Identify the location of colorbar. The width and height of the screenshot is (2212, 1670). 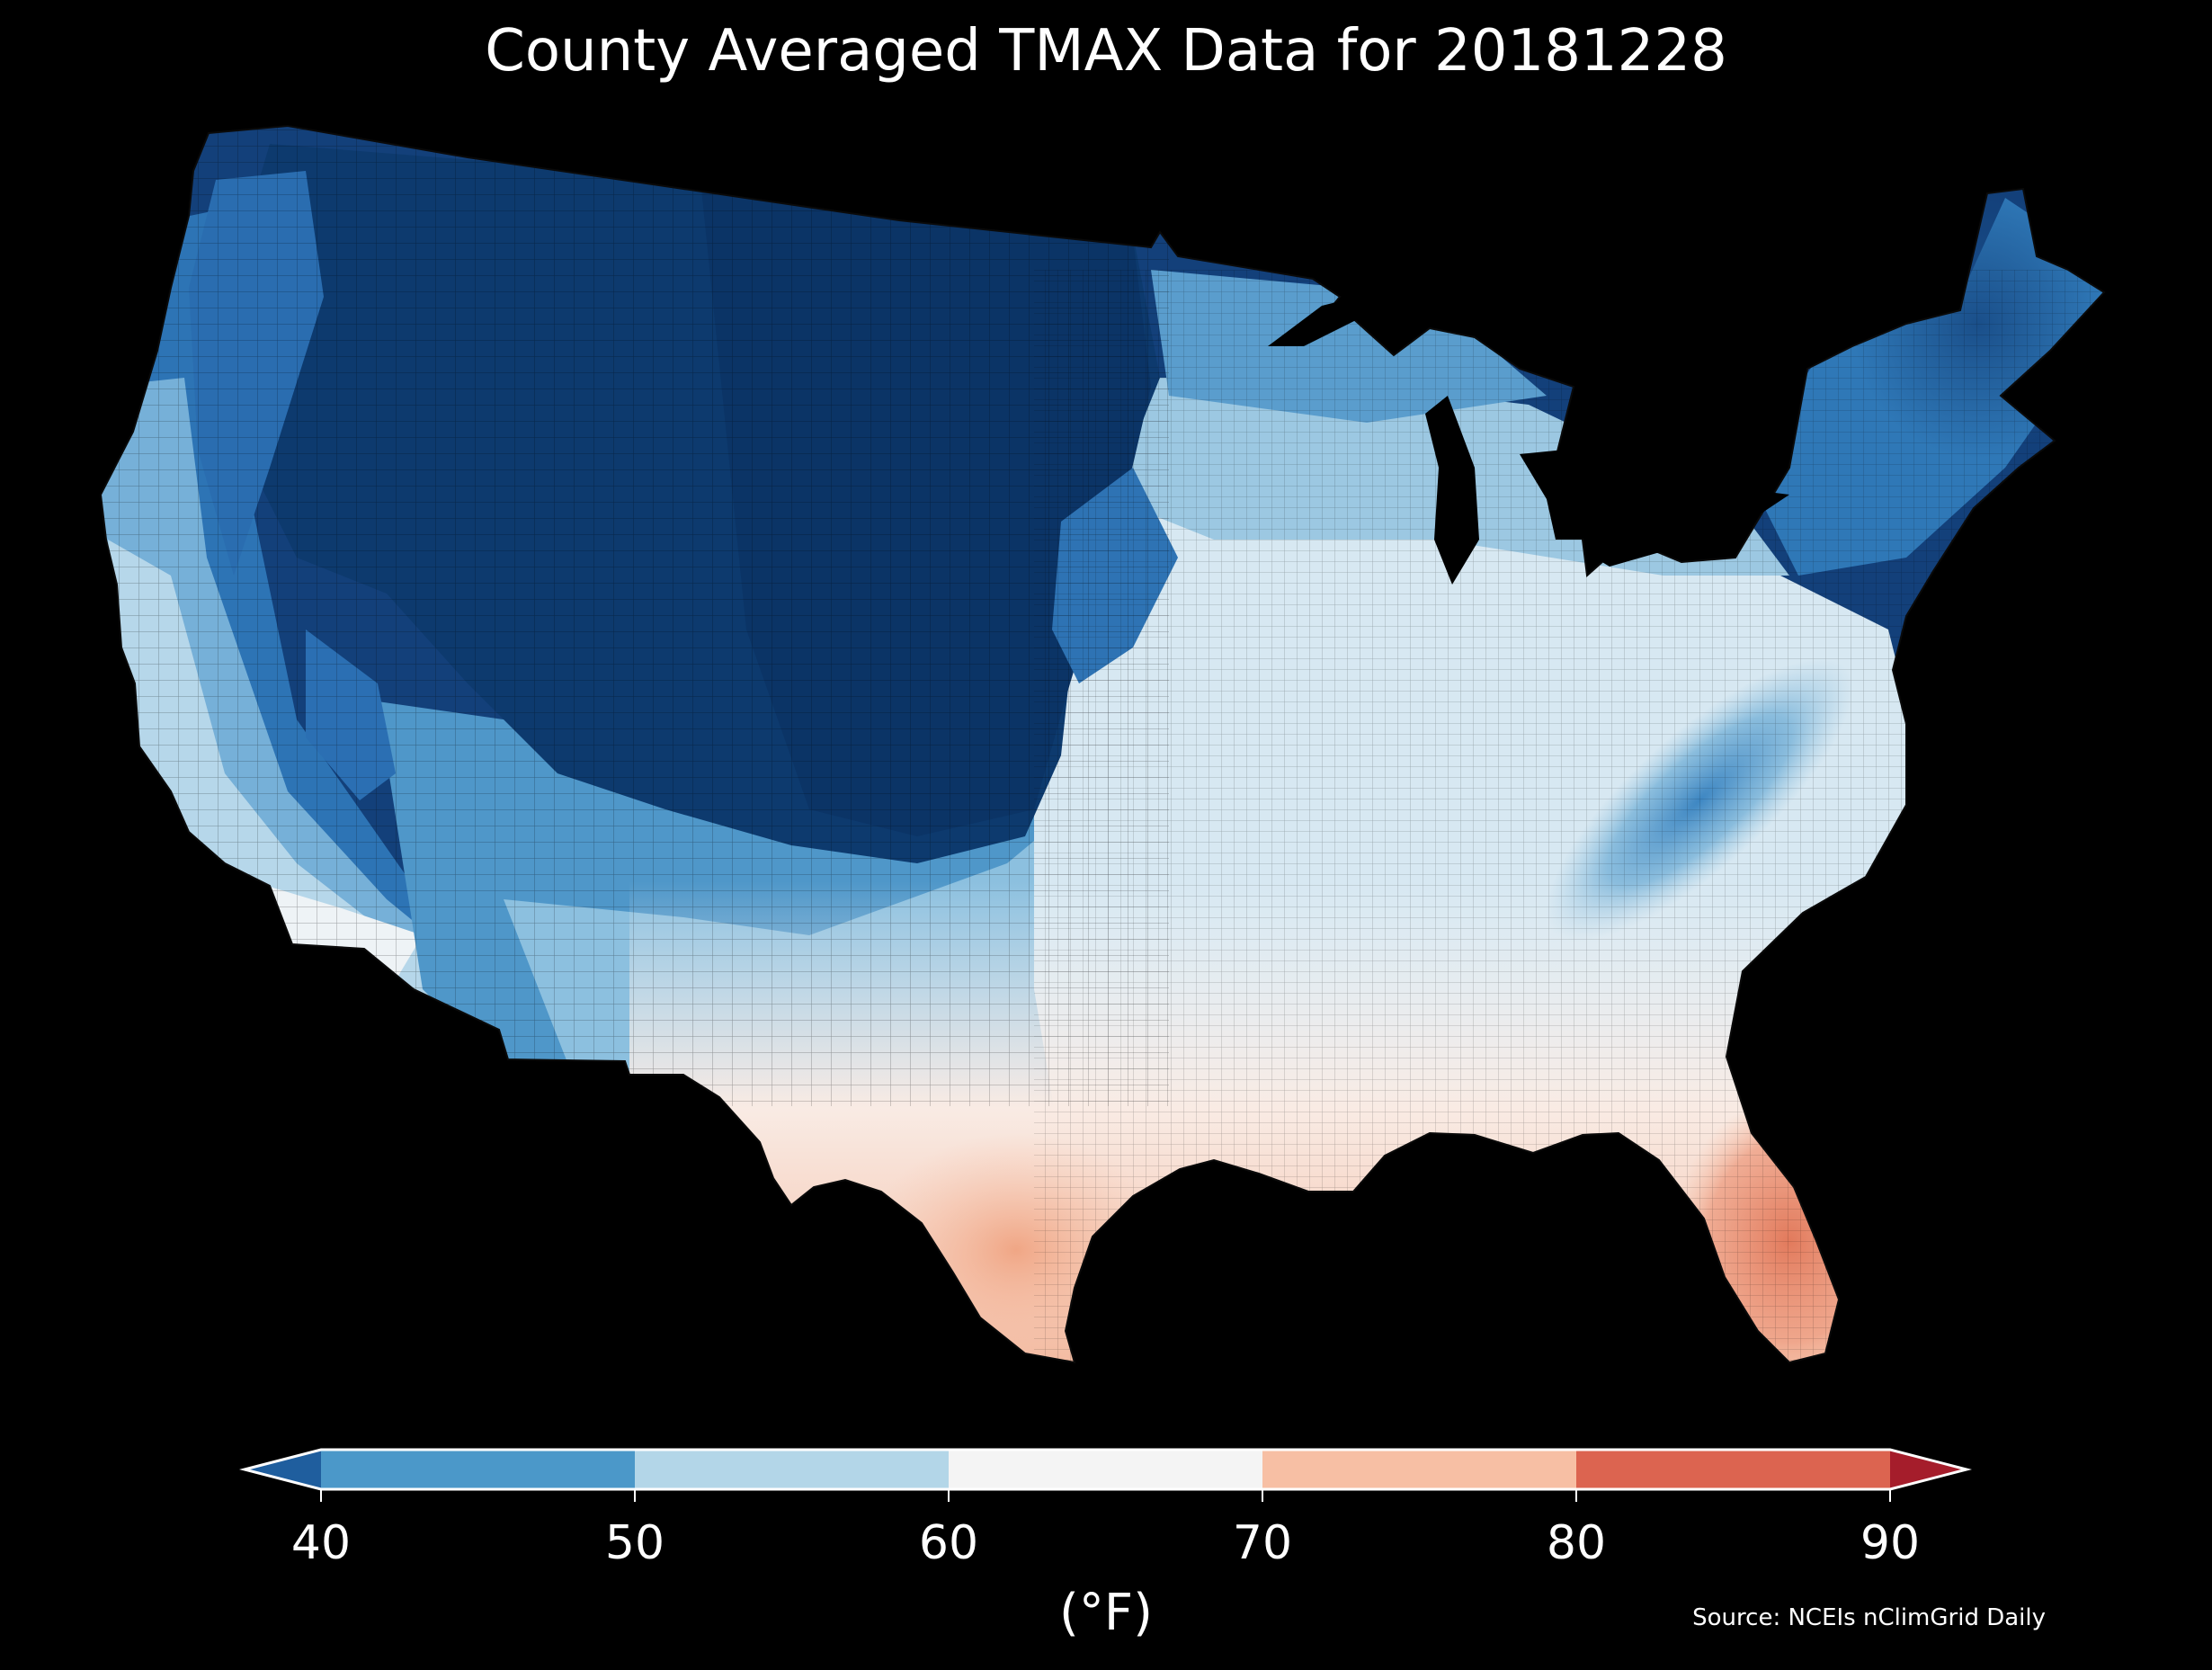
(1105, 1475).